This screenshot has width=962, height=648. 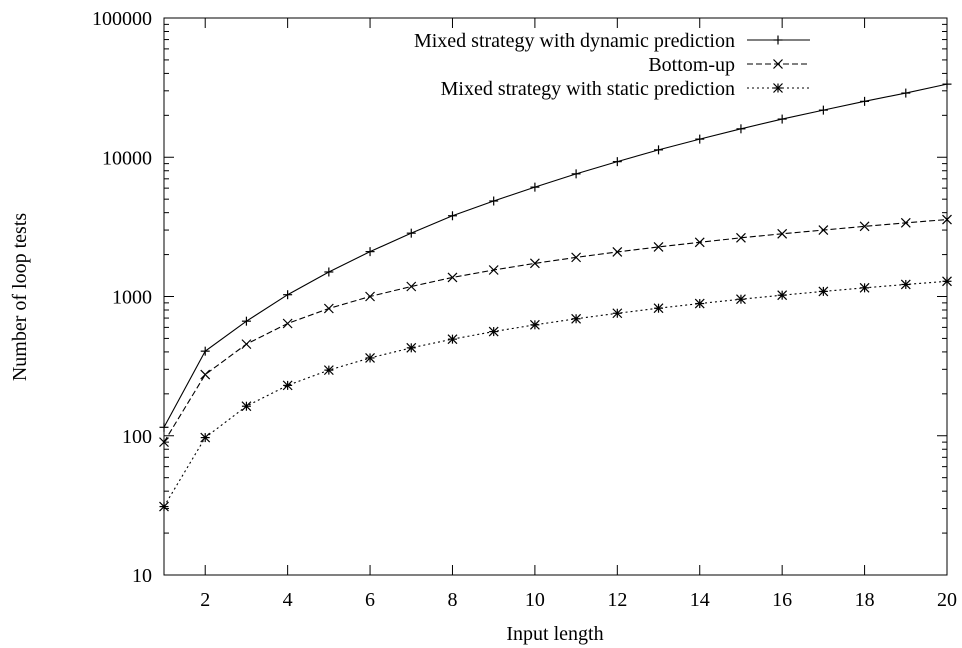 What do you see at coordinates (700, 600) in the screenshot?
I see `x-tick-label: 14` at bounding box center [700, 600].